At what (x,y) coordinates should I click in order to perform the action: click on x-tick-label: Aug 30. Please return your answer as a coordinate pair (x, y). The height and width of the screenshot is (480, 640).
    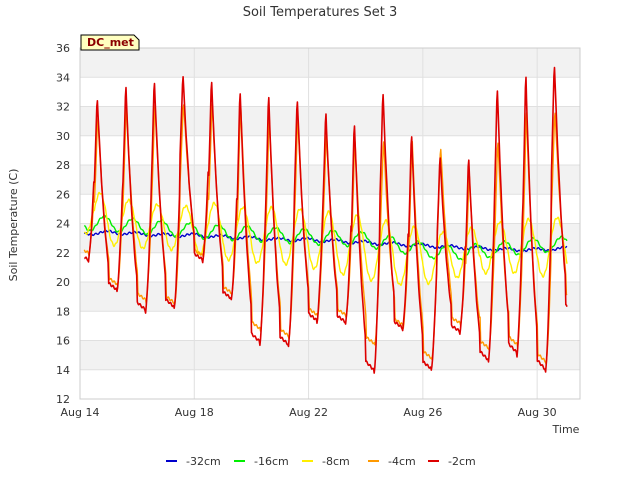
    Looking at the image, I should click on (537, 412).